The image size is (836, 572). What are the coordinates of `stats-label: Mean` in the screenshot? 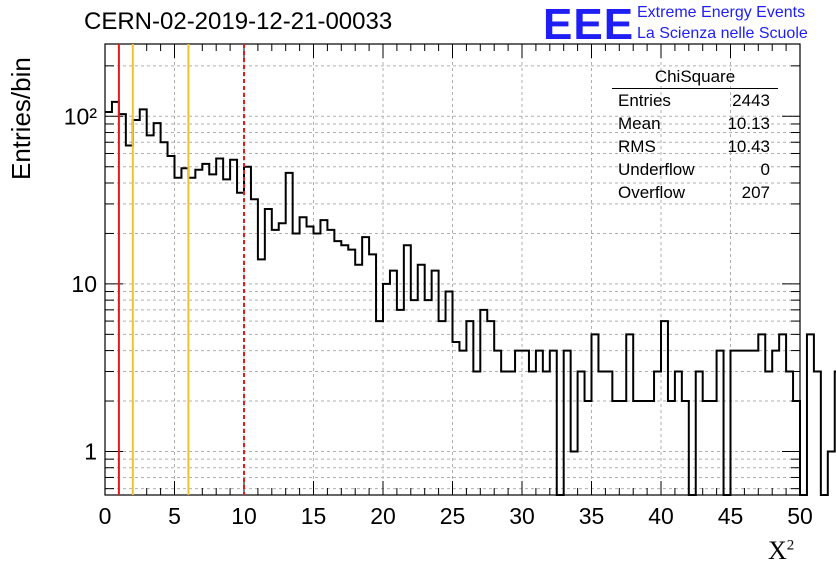 It's located at (639, 123).